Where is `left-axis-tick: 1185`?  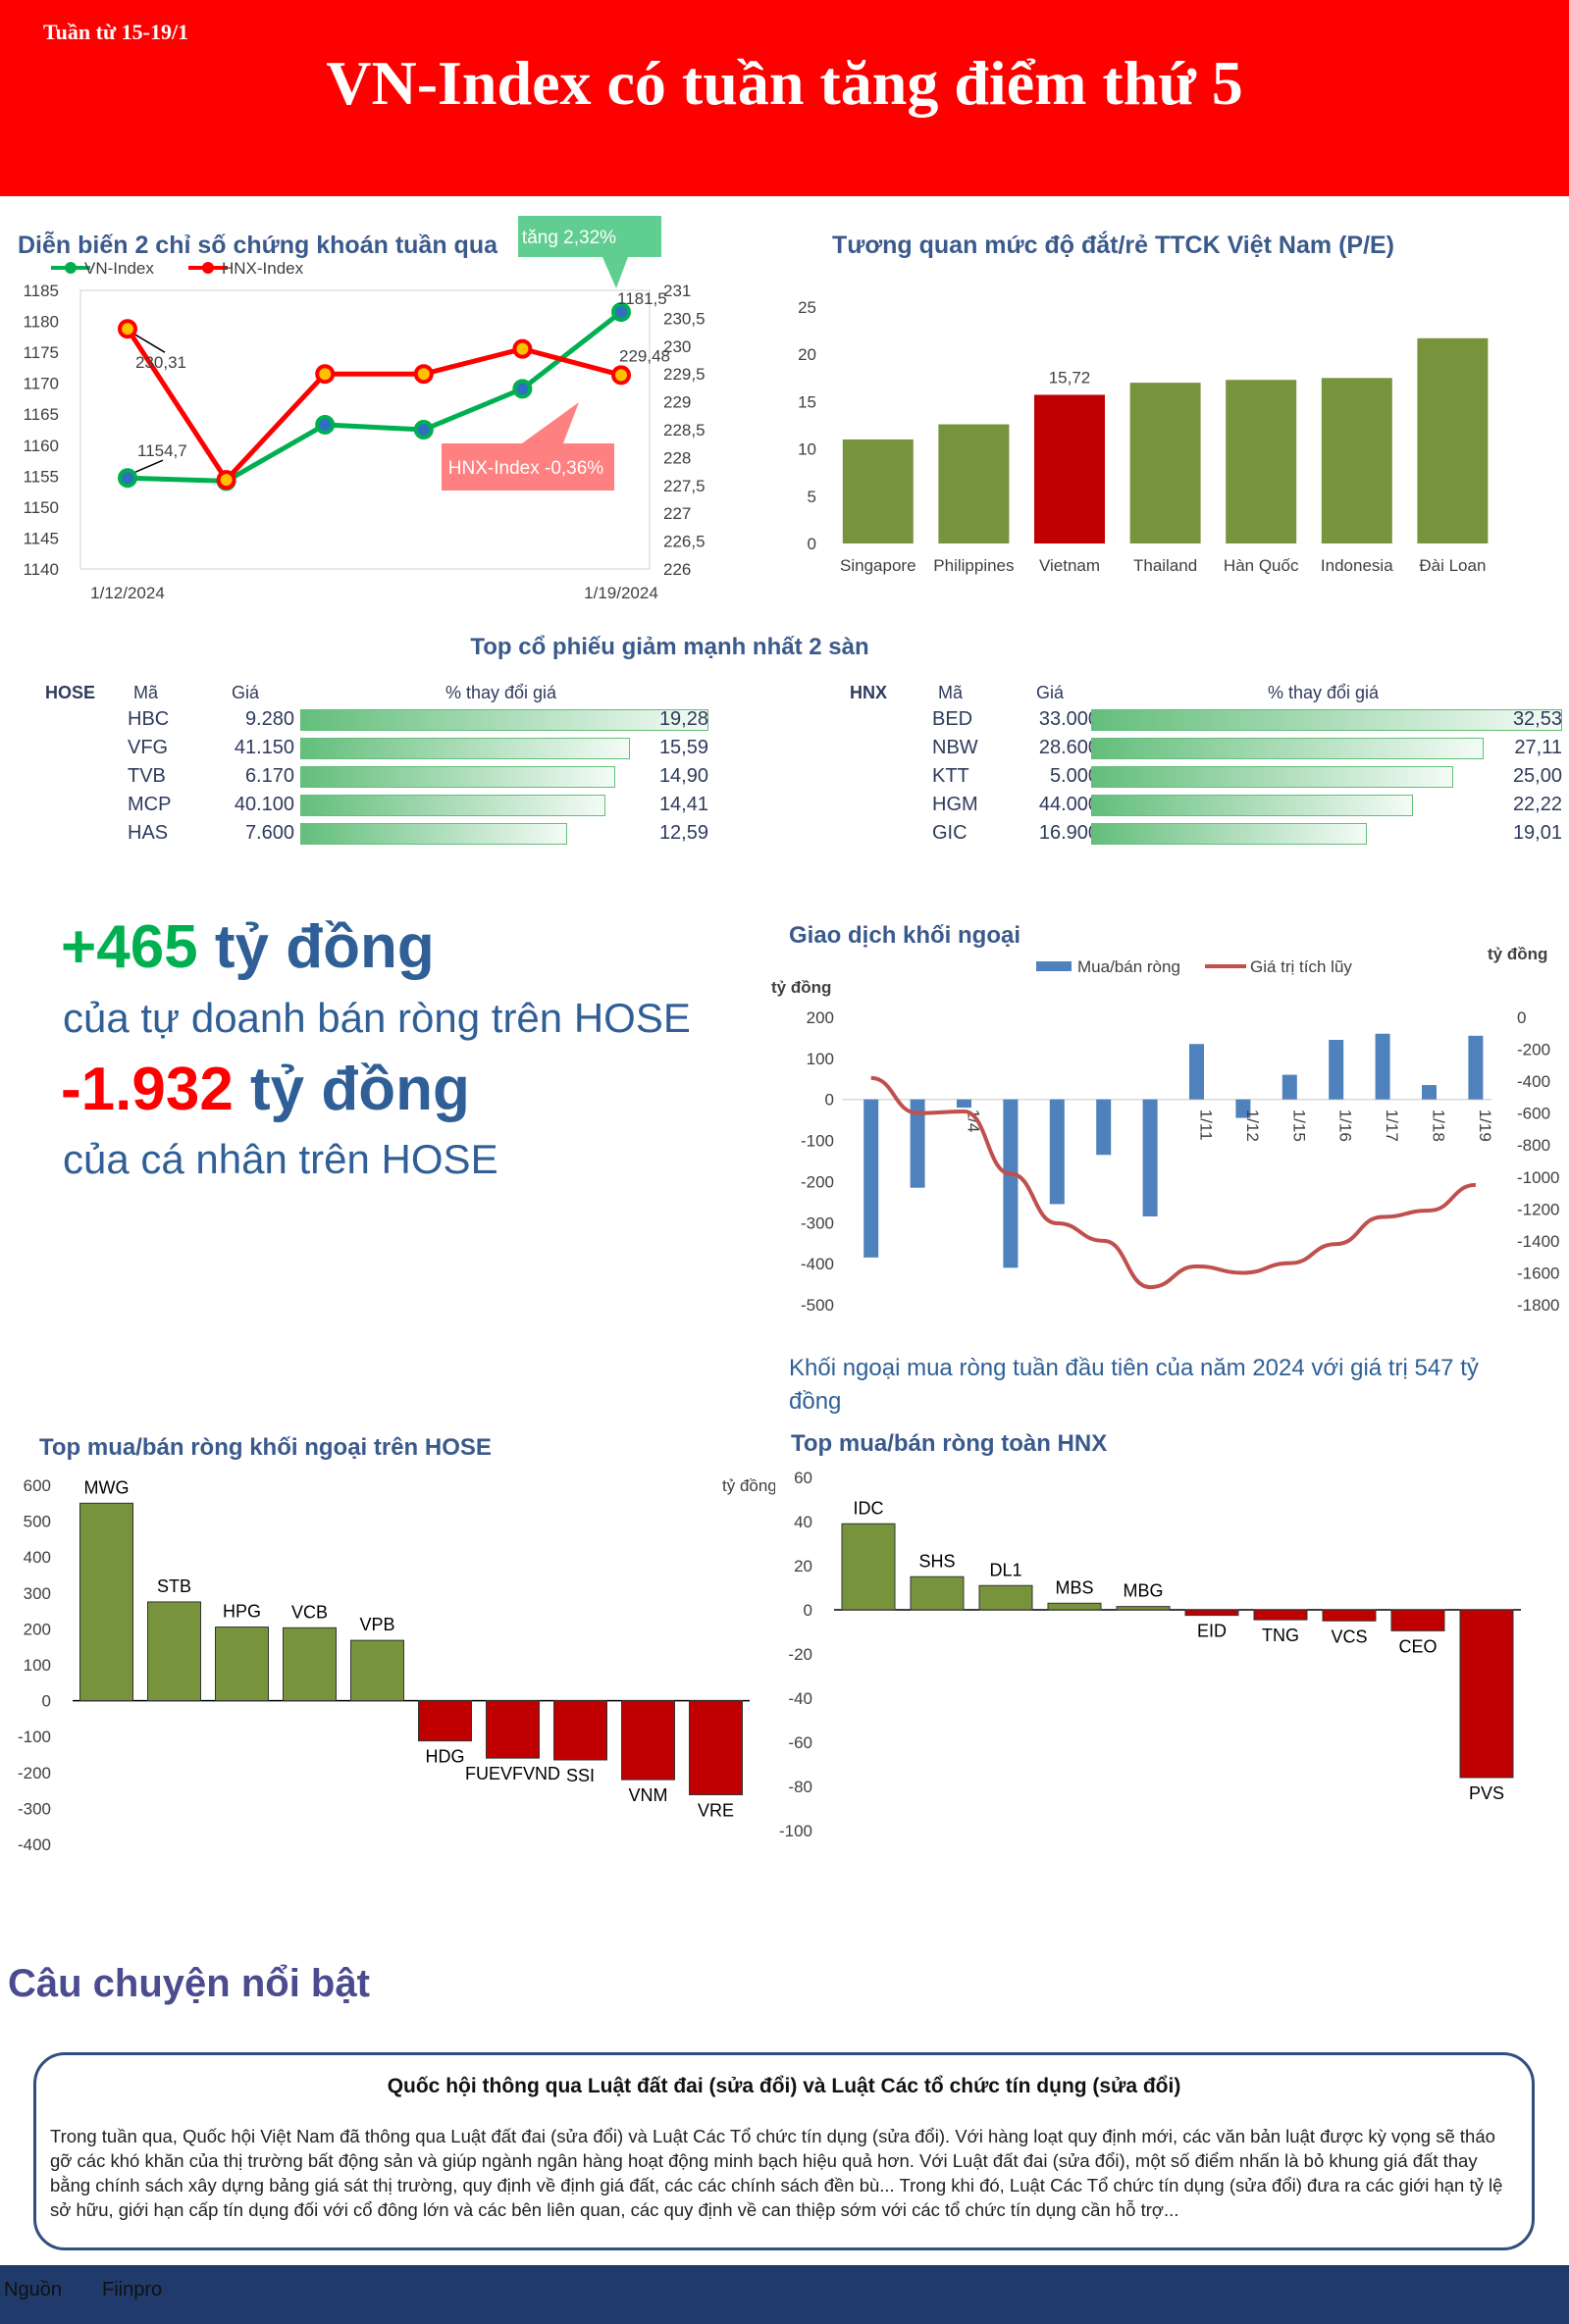 left-axis-tick: 1185 is located at coordinates (41, 291).